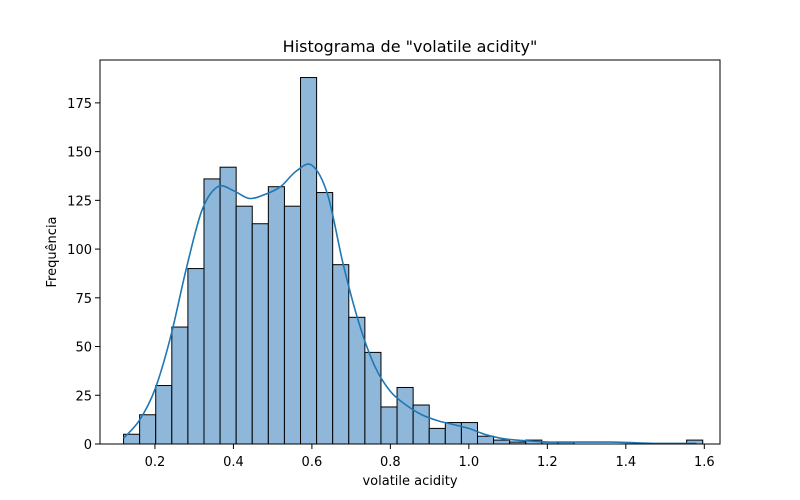 The width and height of the screenshot is (800, 500). What do you see at coordinates (83, 299) in the screenshot?
I see `y-tick-label: 75` at bounding box center [83, 299].